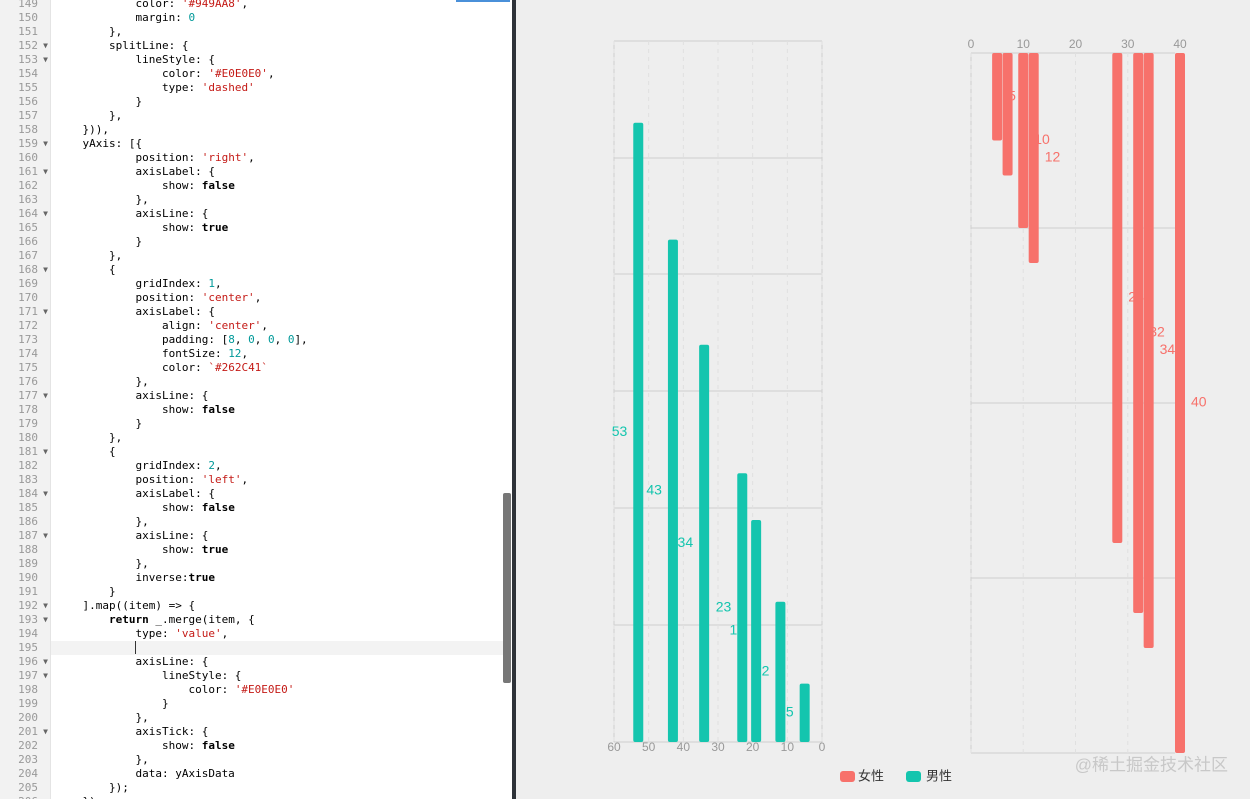 Image resolution: width=1250 pixels, height=799 pixels. Describe the element at coordinates (28, 409) in the screenshot. I see `line-number: 178` at that location.